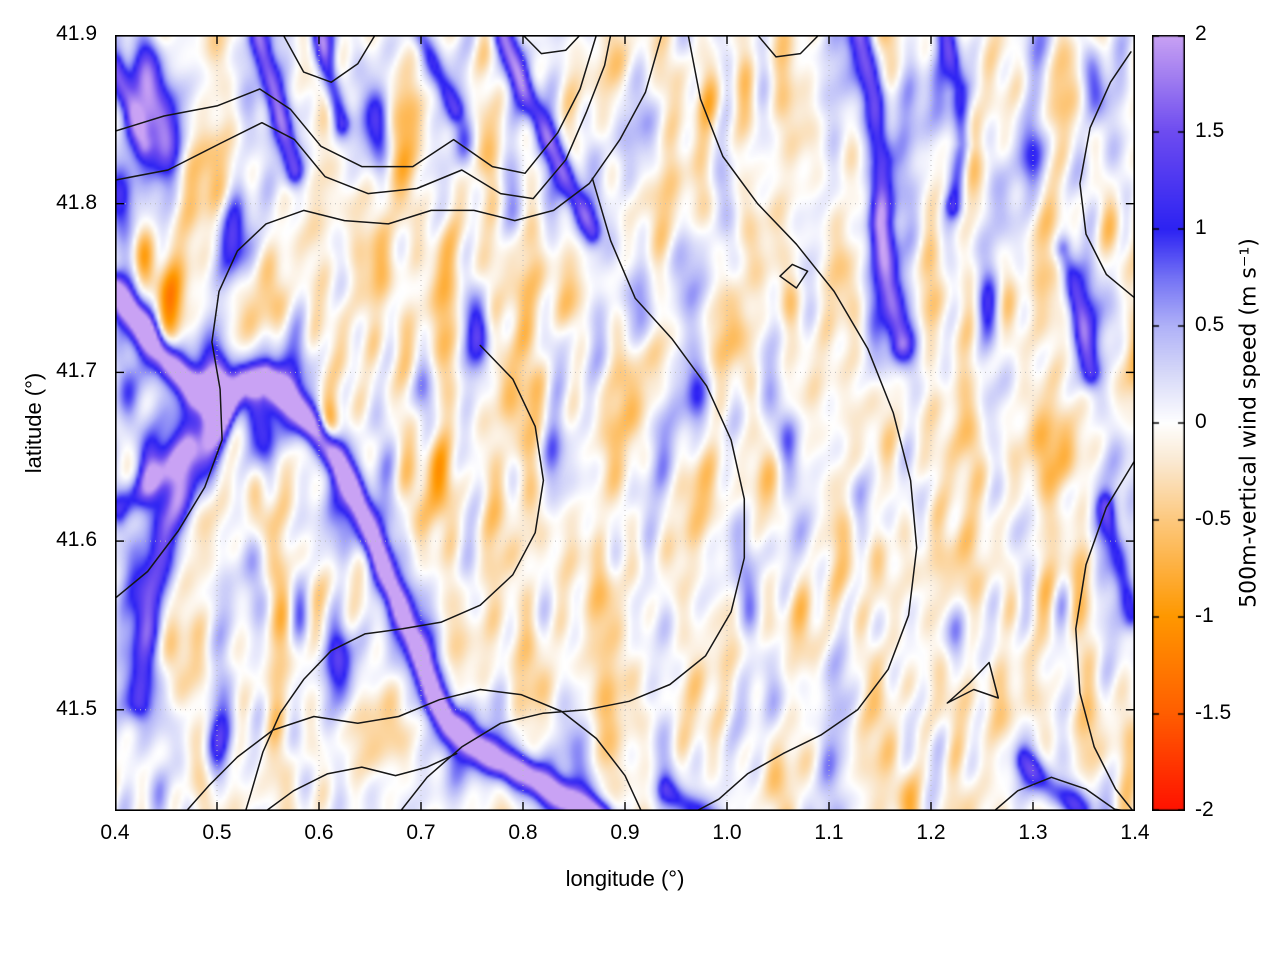 This screenshot has width=1280, height=960. I want to click on x-tick-label: 0.7, so click(421, 832).